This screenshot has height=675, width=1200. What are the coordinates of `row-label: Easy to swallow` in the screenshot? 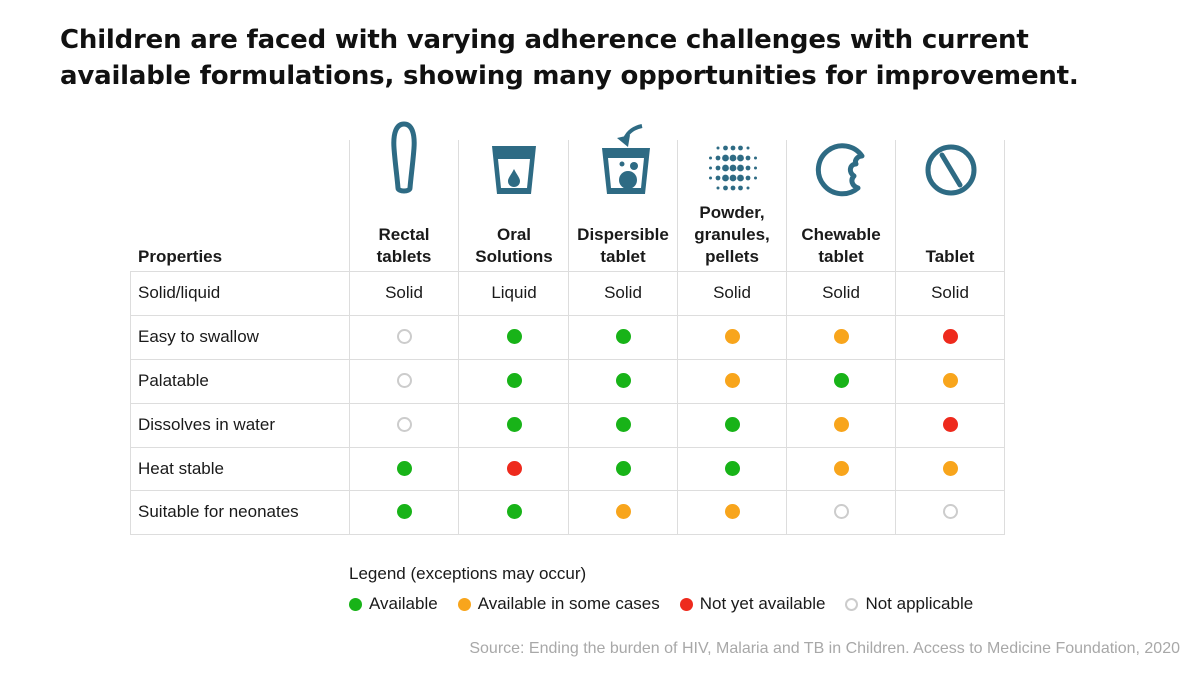 It's located at (198, 336).